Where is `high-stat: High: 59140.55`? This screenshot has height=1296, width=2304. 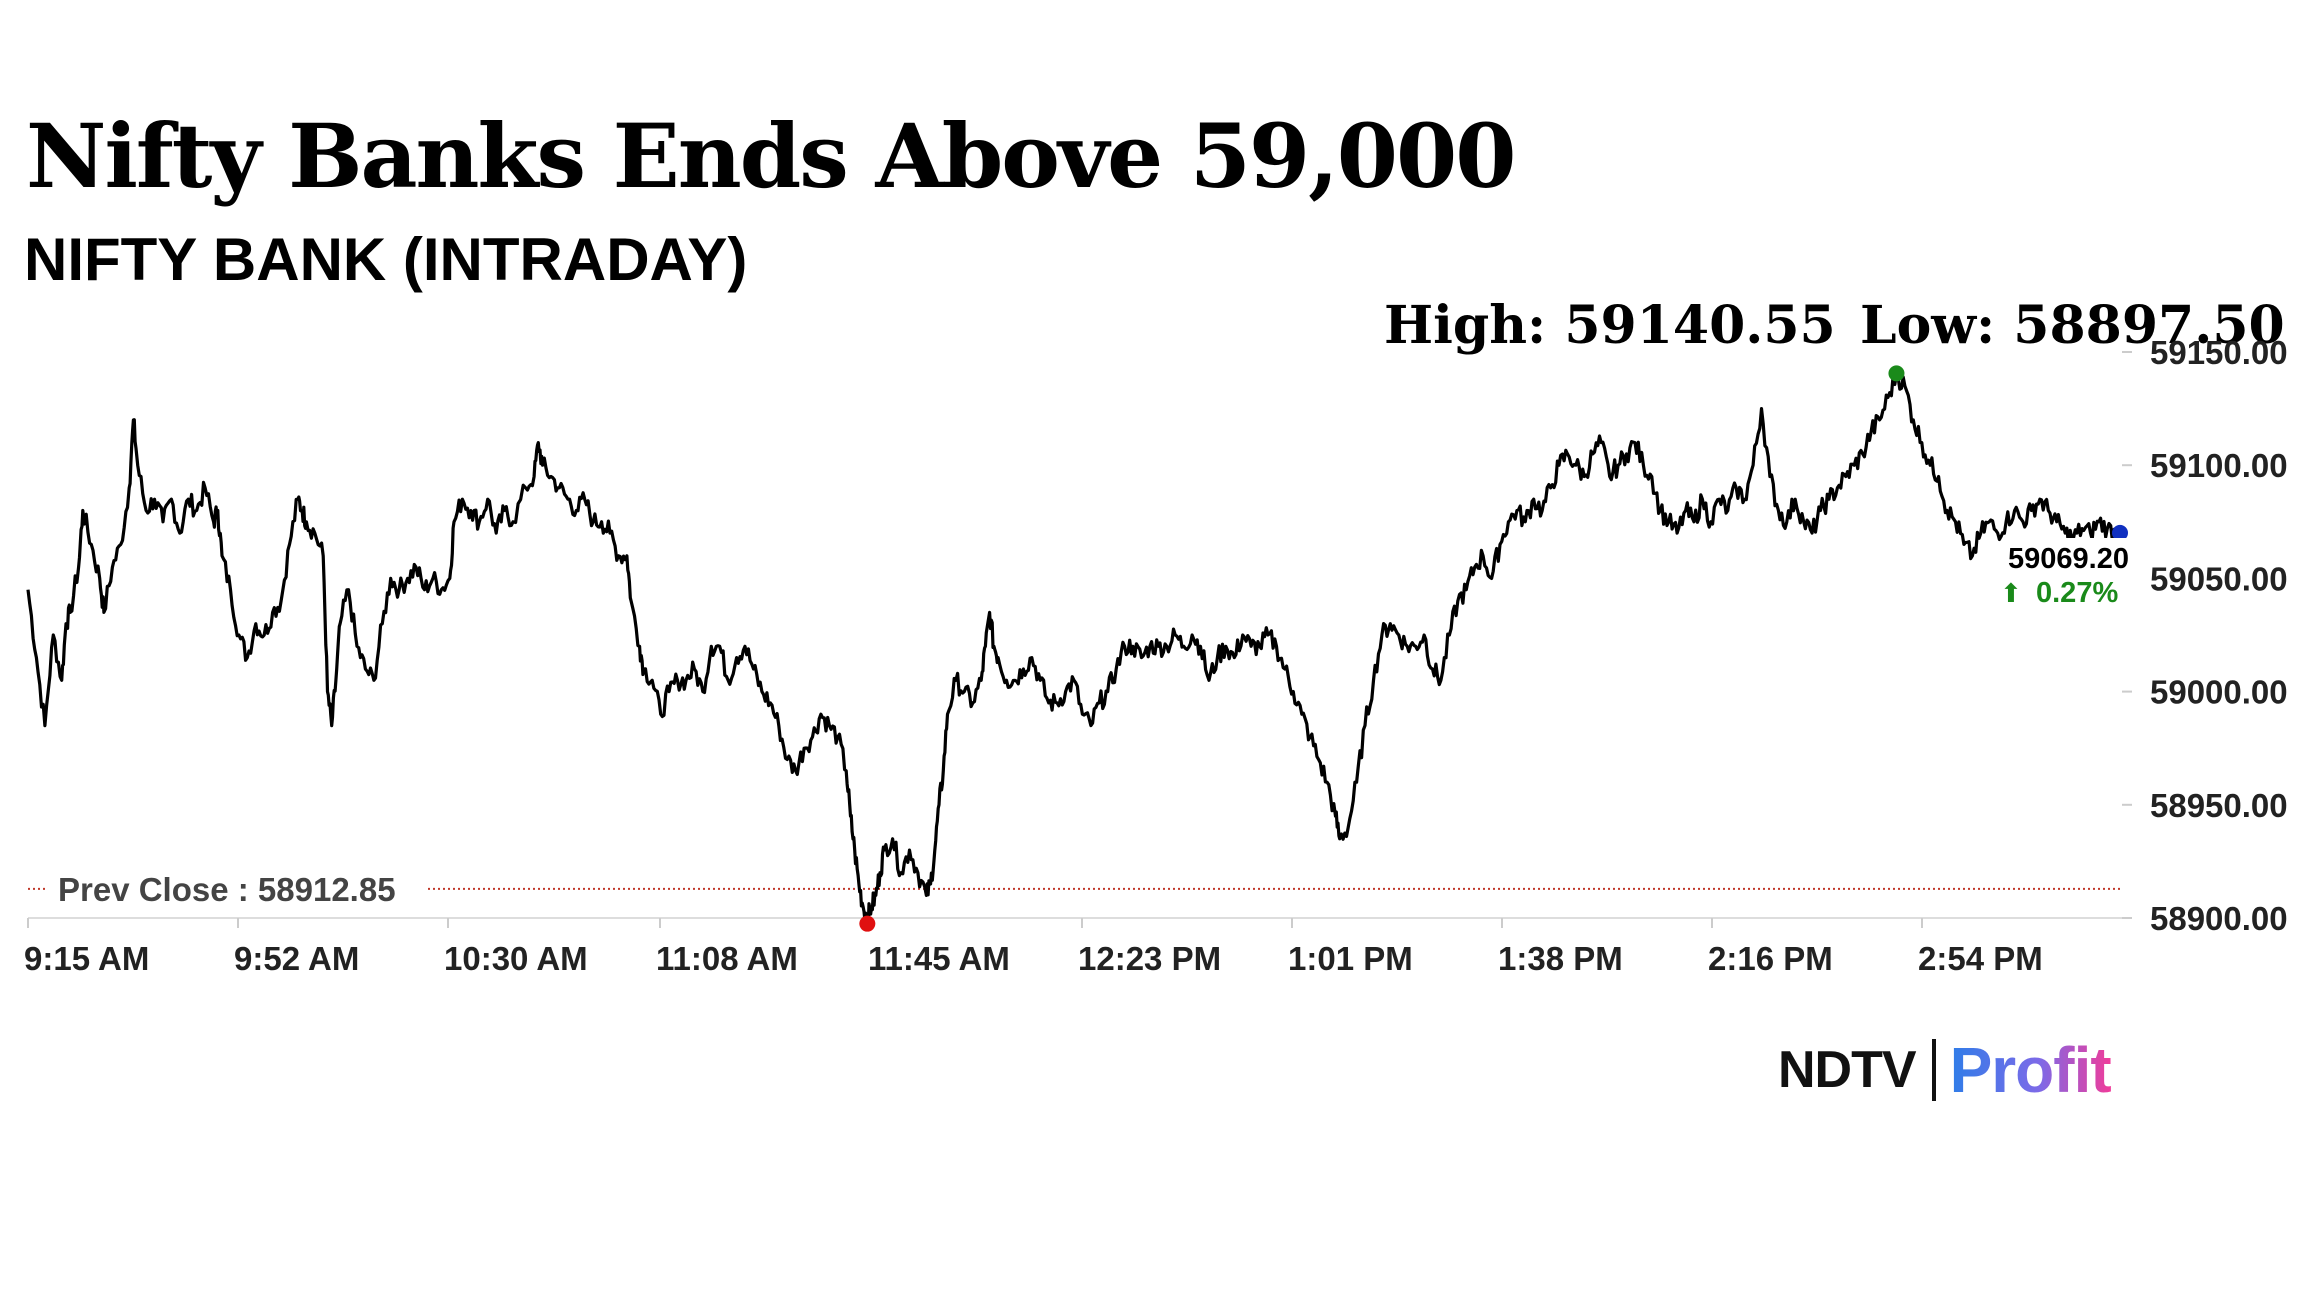 high-stat: High: 59140.55 is located at coordinates (1610, 325).